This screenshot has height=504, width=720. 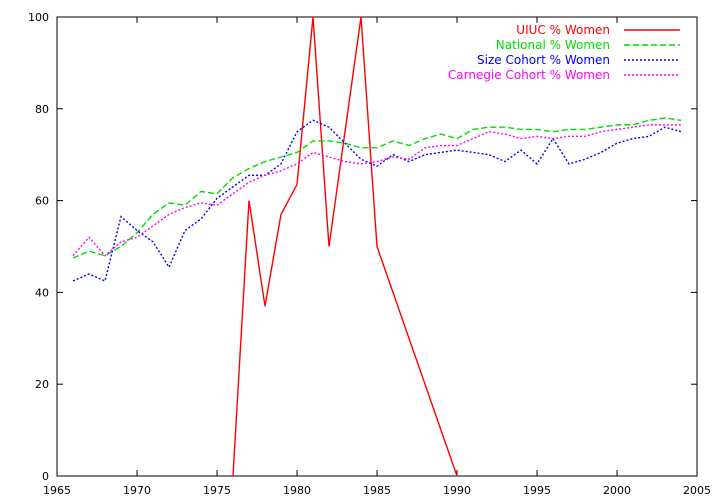 I want to click on y-tick-label: 60, so click(x=42, y=201).